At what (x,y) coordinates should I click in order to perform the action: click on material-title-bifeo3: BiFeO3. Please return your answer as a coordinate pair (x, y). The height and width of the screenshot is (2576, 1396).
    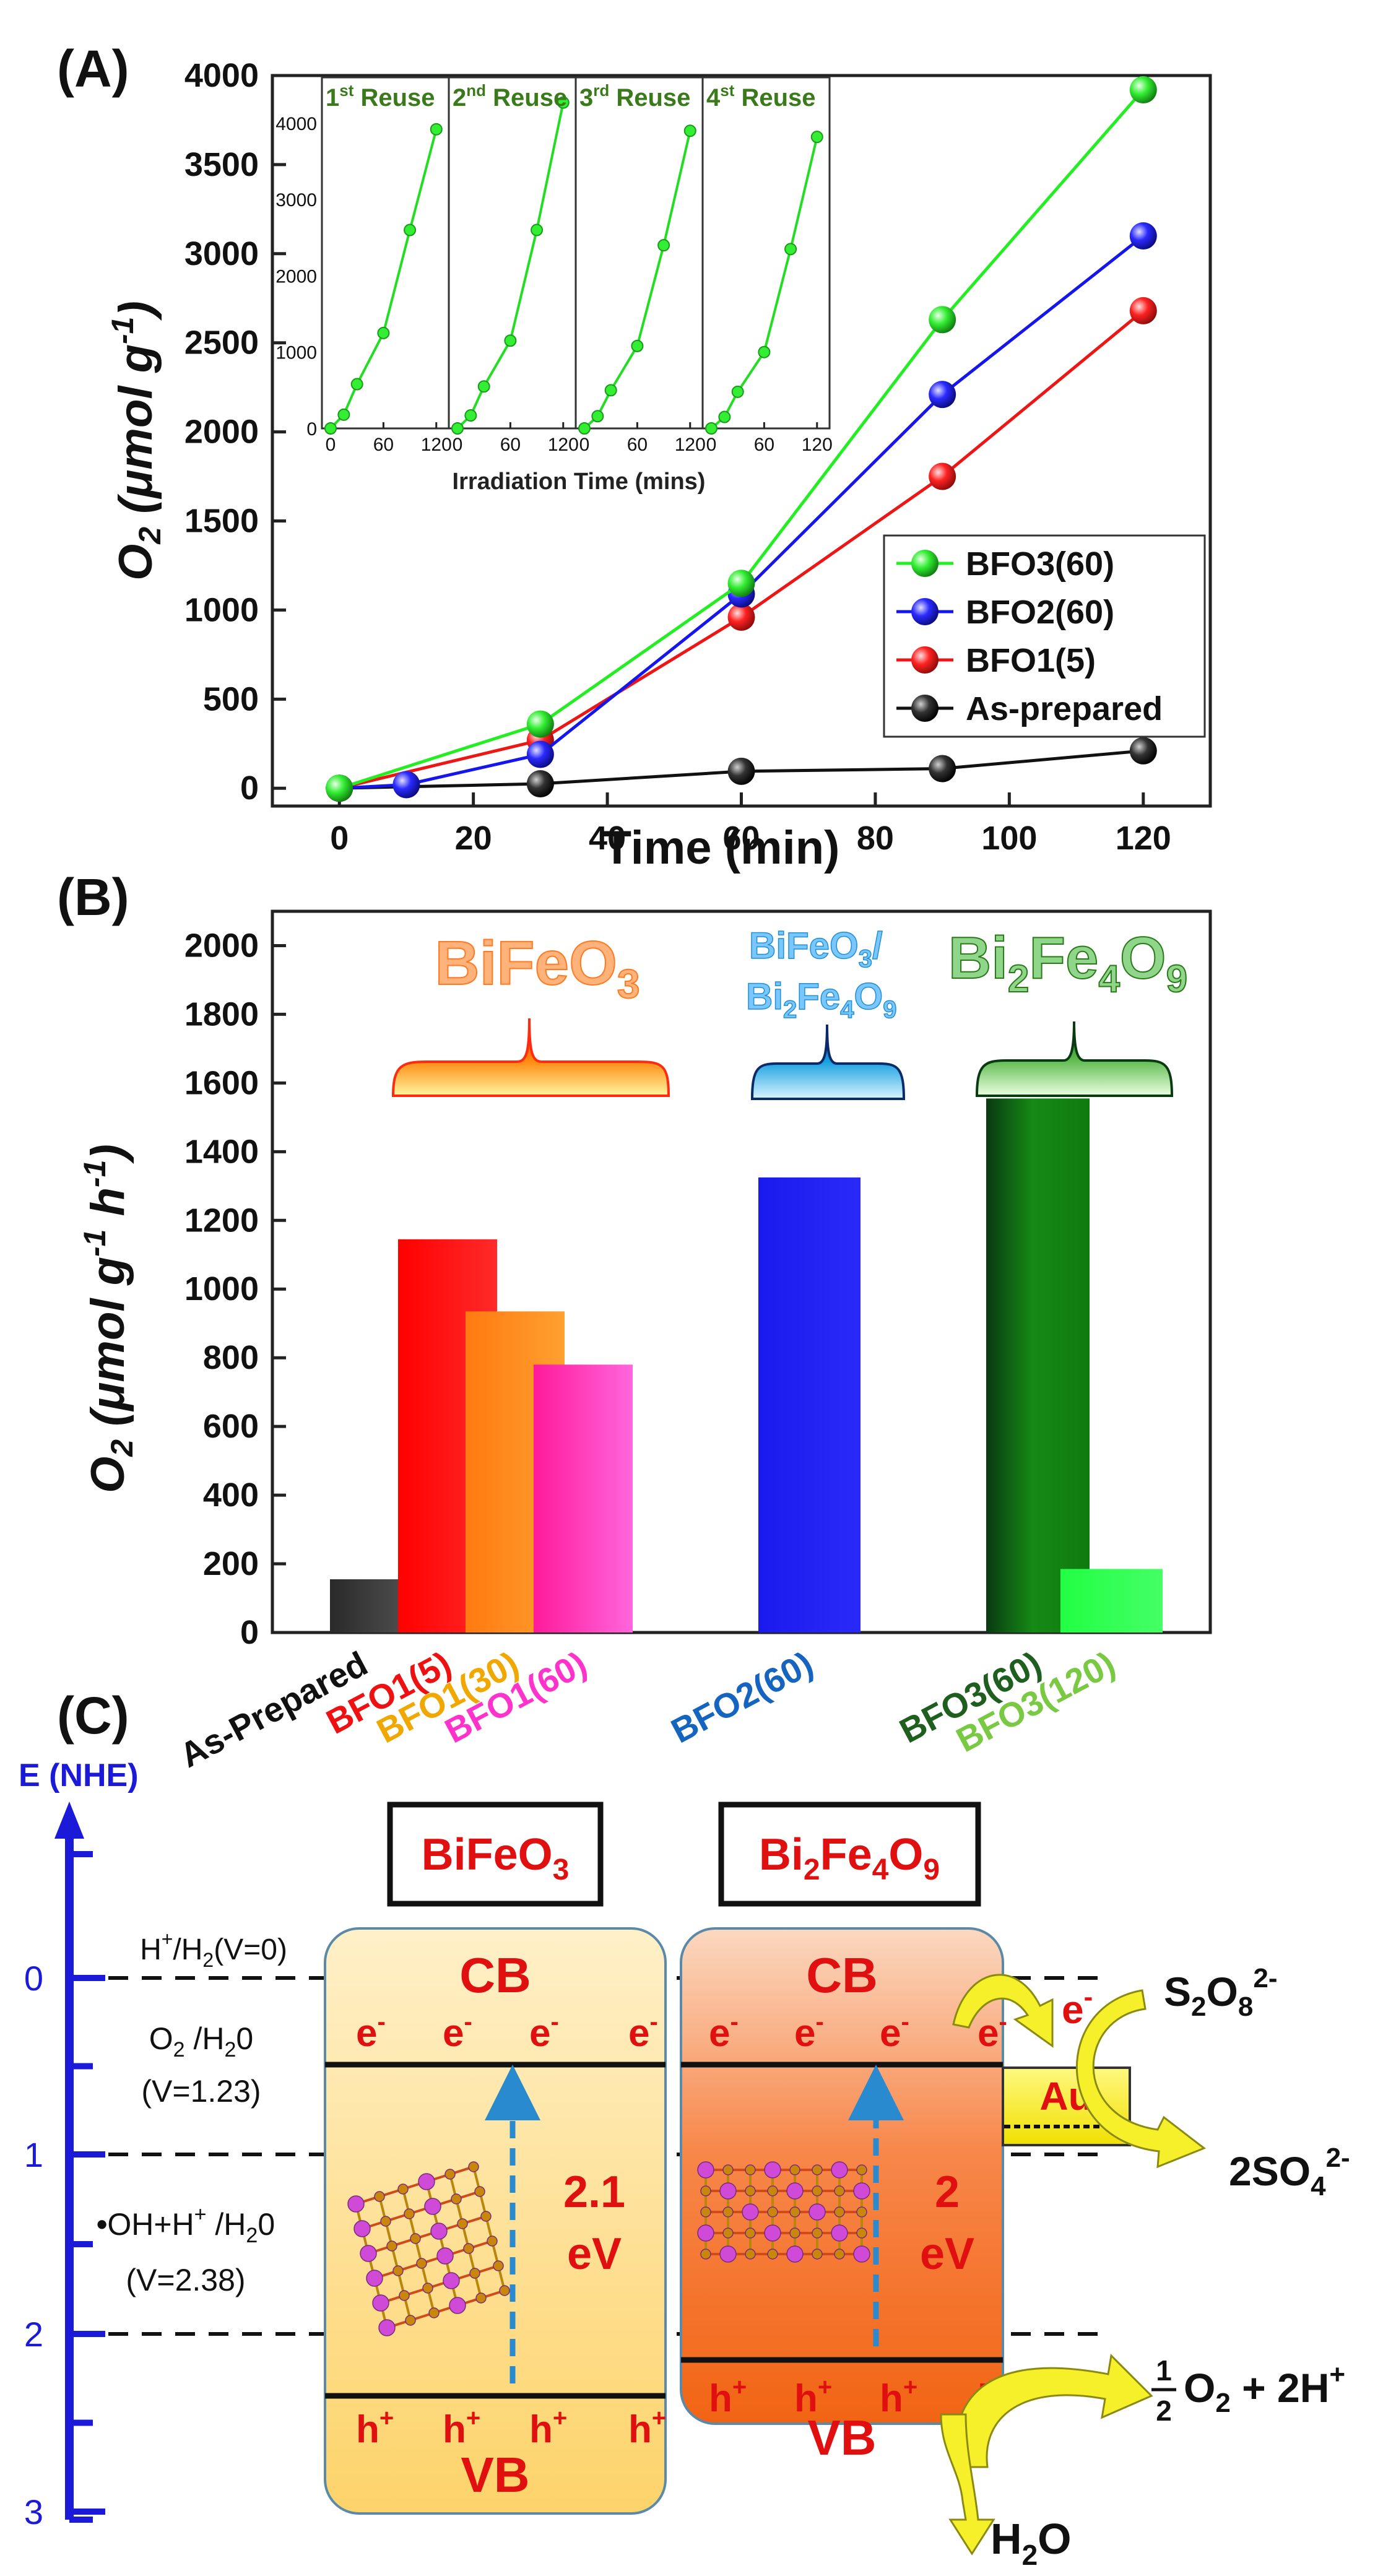
    Looking at the image, I should click on (495, 1854).